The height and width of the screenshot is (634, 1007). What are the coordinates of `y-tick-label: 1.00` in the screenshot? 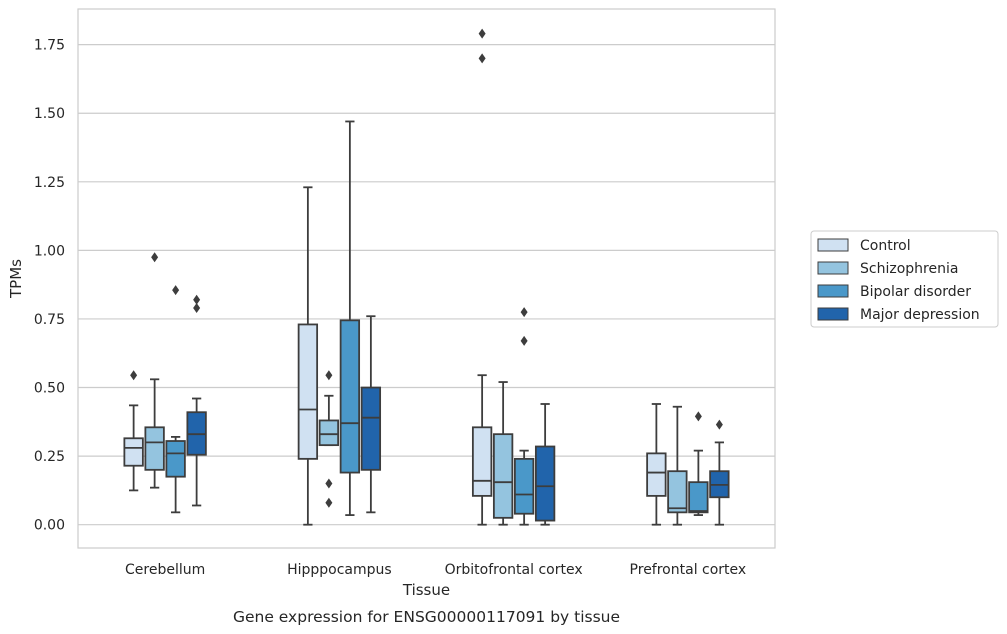 It's located at (49, 251).